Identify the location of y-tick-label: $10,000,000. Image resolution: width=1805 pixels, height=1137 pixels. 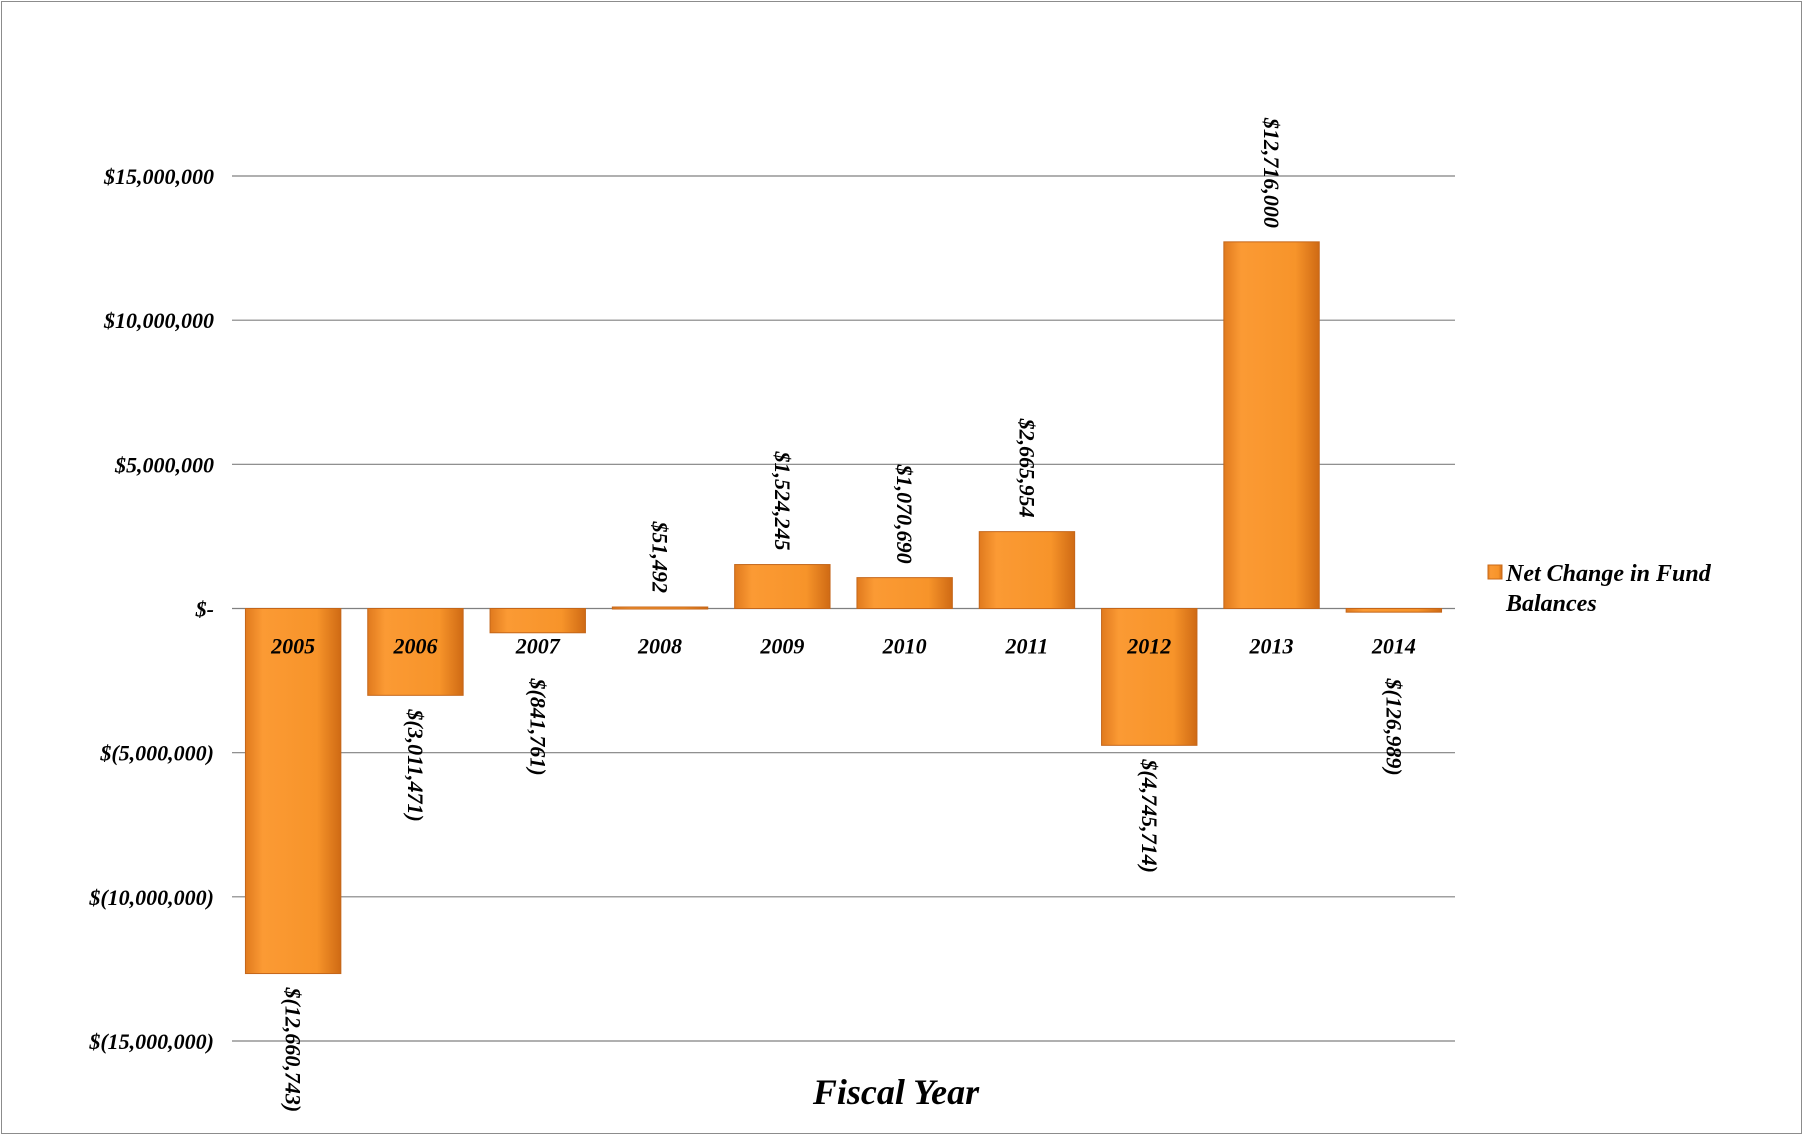
(158, 320).